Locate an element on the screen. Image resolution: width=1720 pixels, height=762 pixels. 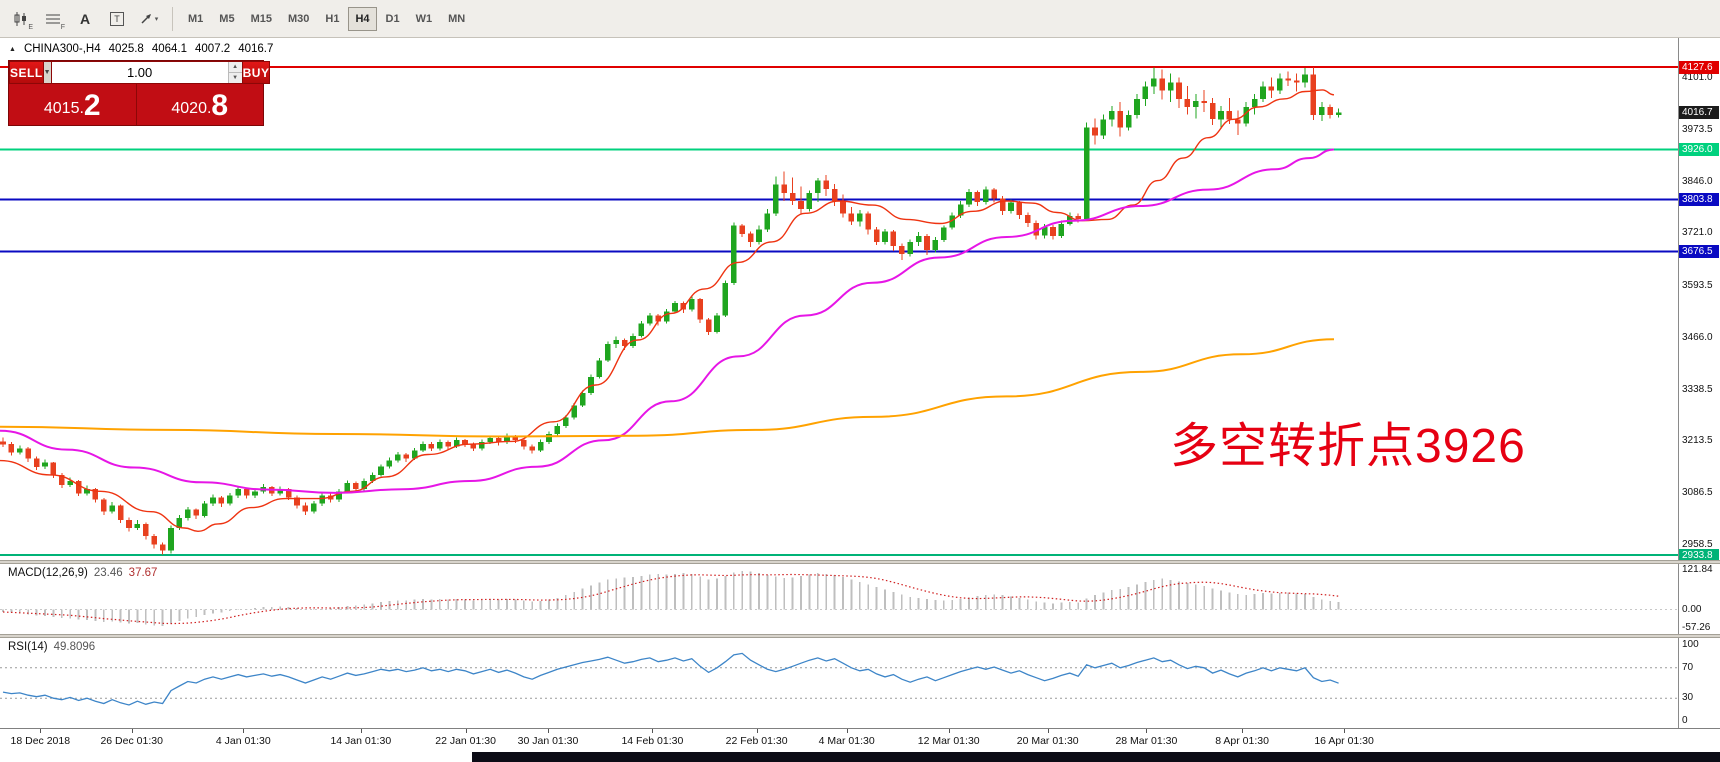
price-level-badge: 3676.5 is located at coordinates (1699, 251).